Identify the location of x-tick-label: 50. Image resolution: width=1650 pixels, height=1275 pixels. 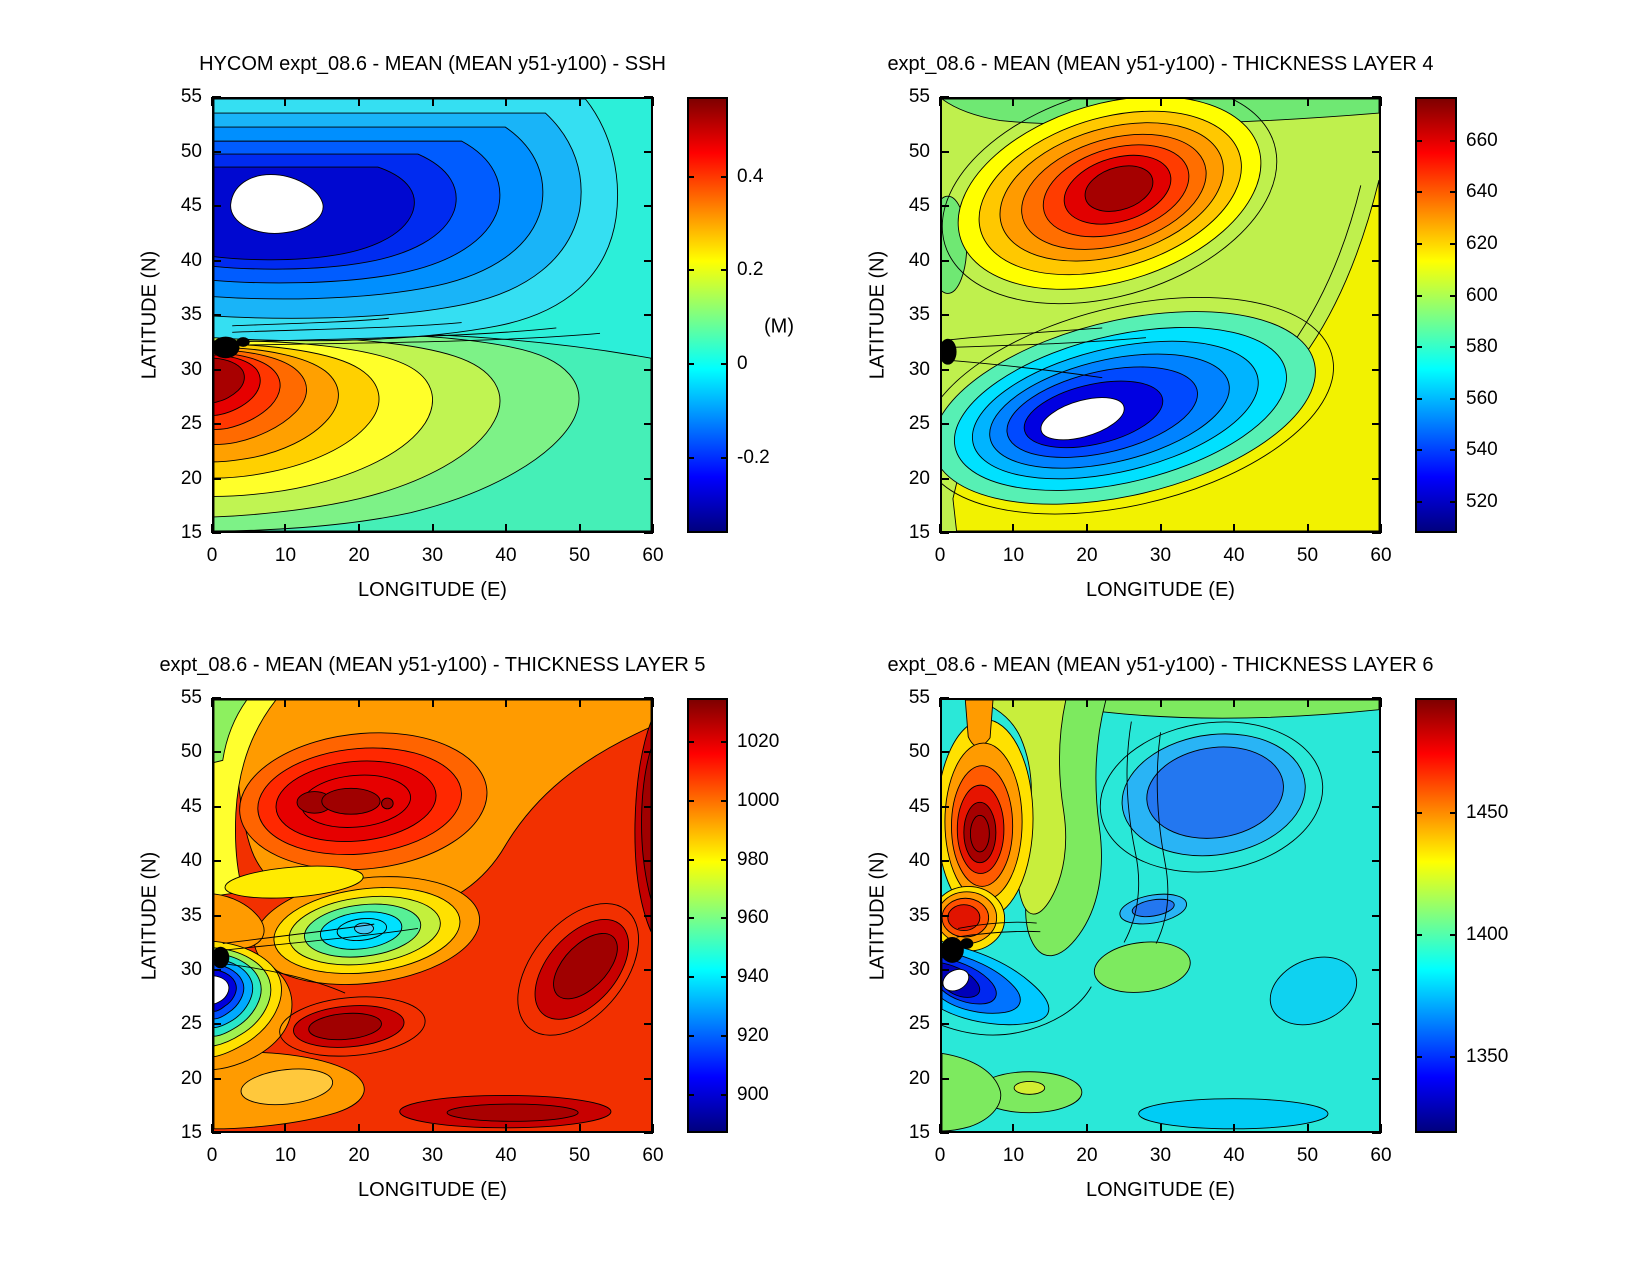
(579, 555).